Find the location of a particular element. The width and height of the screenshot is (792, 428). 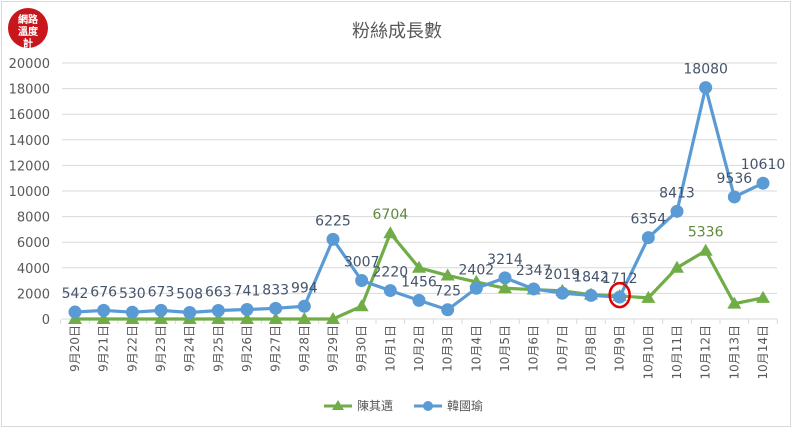

x-tick-label: 9月23日 is located at coordinates (161, 348).